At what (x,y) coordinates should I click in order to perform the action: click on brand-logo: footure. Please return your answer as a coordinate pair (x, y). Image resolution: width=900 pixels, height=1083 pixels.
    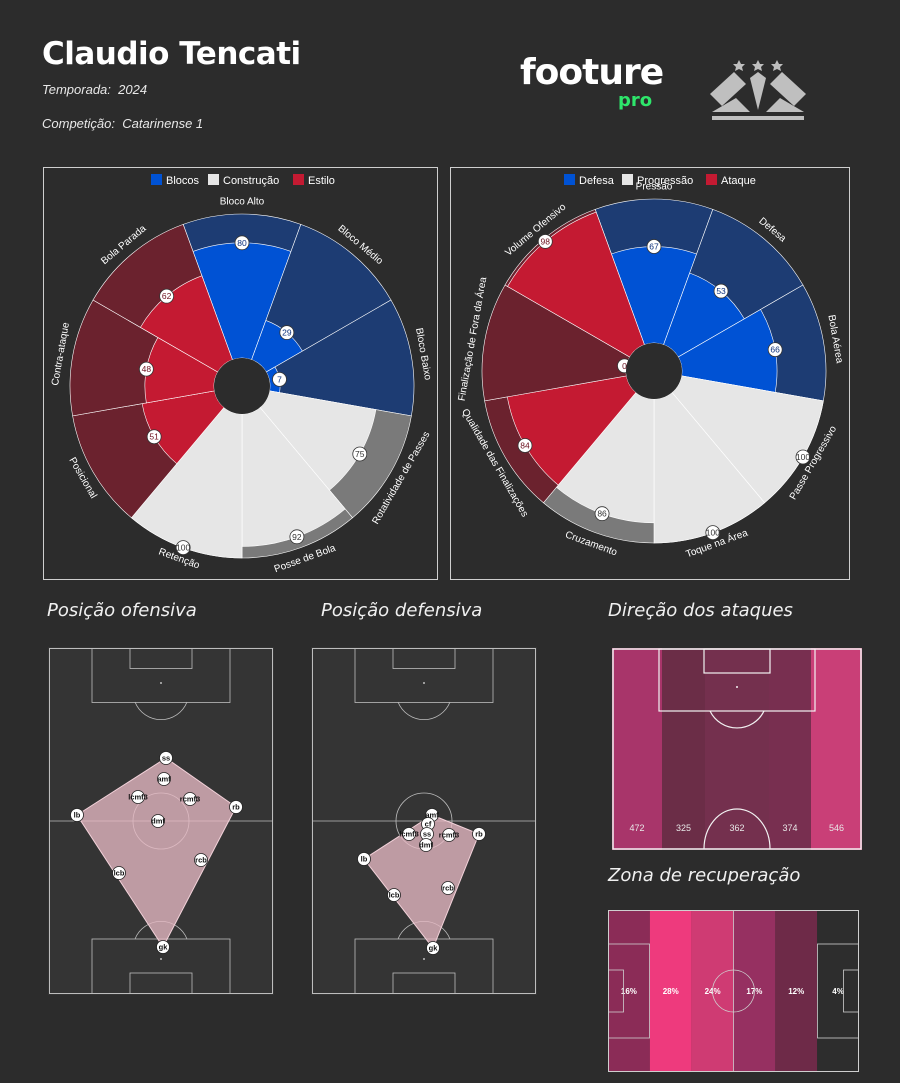
    Looking at the image, I should click on (592, 72).